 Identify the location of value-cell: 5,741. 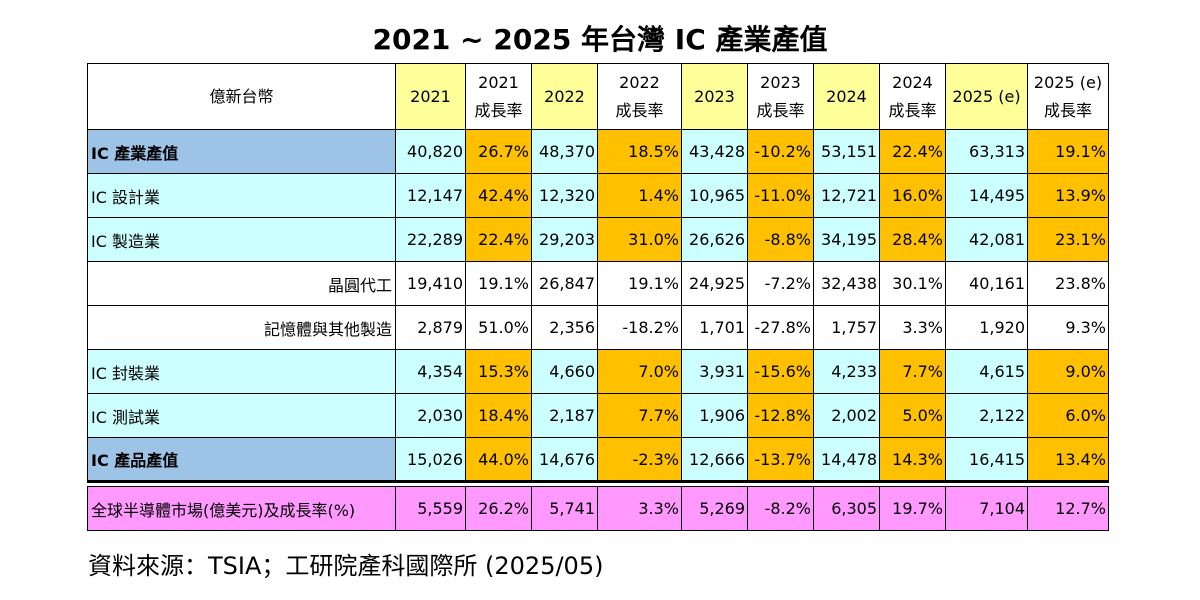
(564, 508).